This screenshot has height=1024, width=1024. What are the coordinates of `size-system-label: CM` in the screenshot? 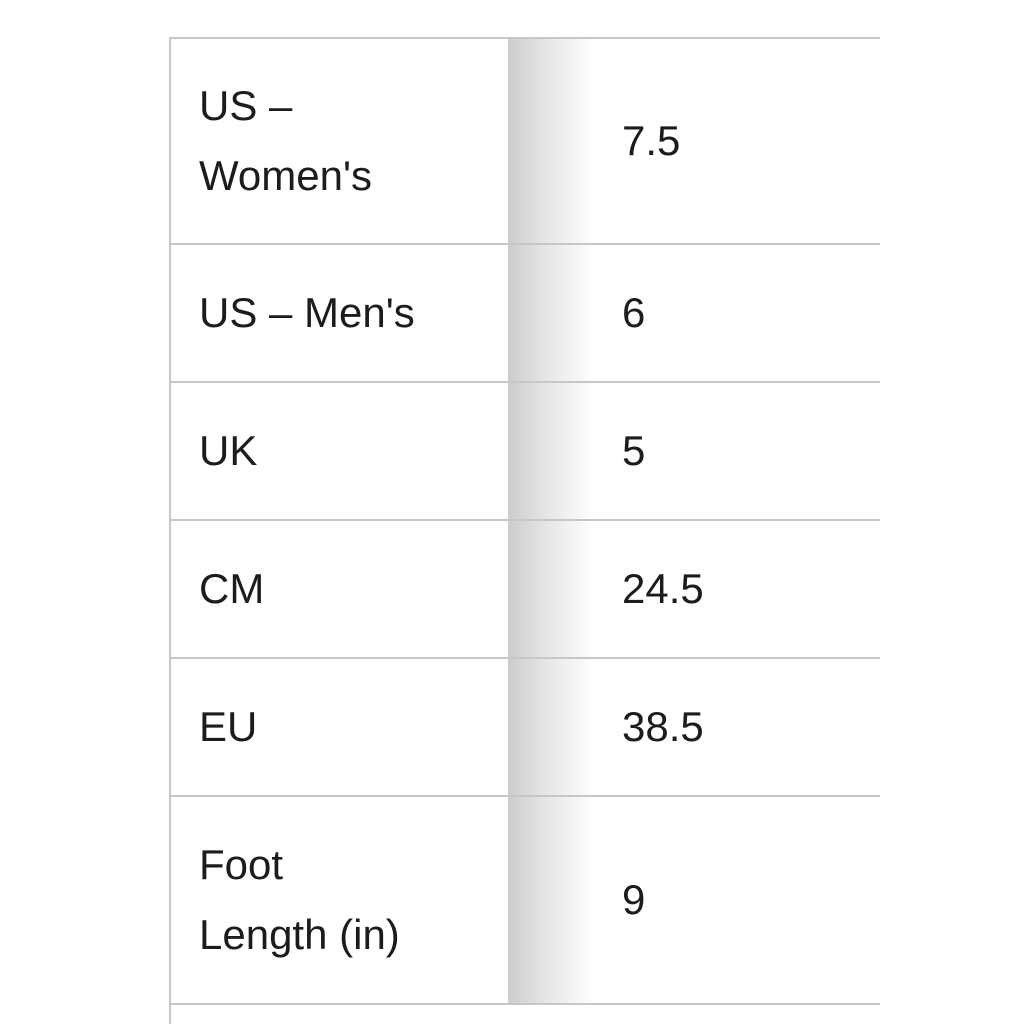 It's located at (339, 589).